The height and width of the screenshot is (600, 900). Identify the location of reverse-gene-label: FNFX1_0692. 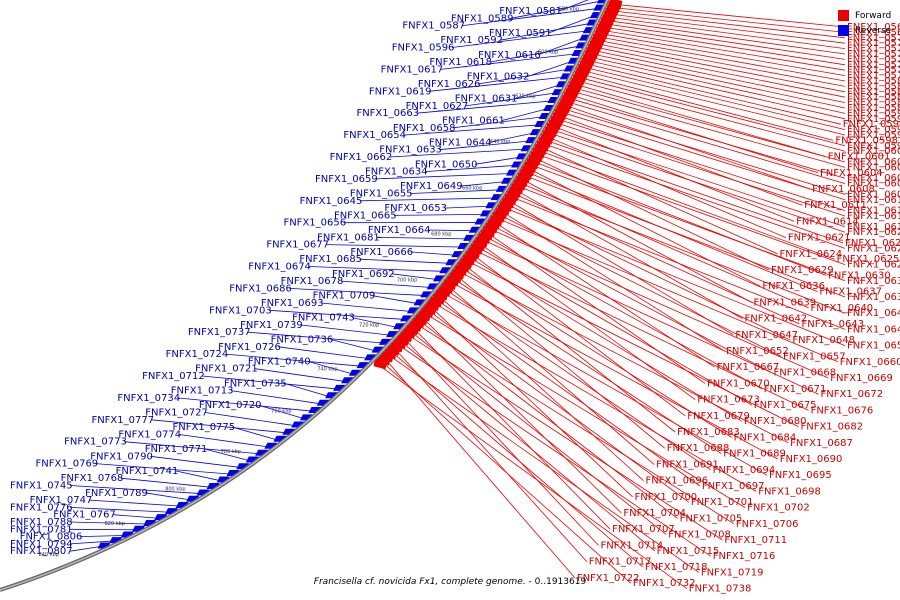
(363, 274).